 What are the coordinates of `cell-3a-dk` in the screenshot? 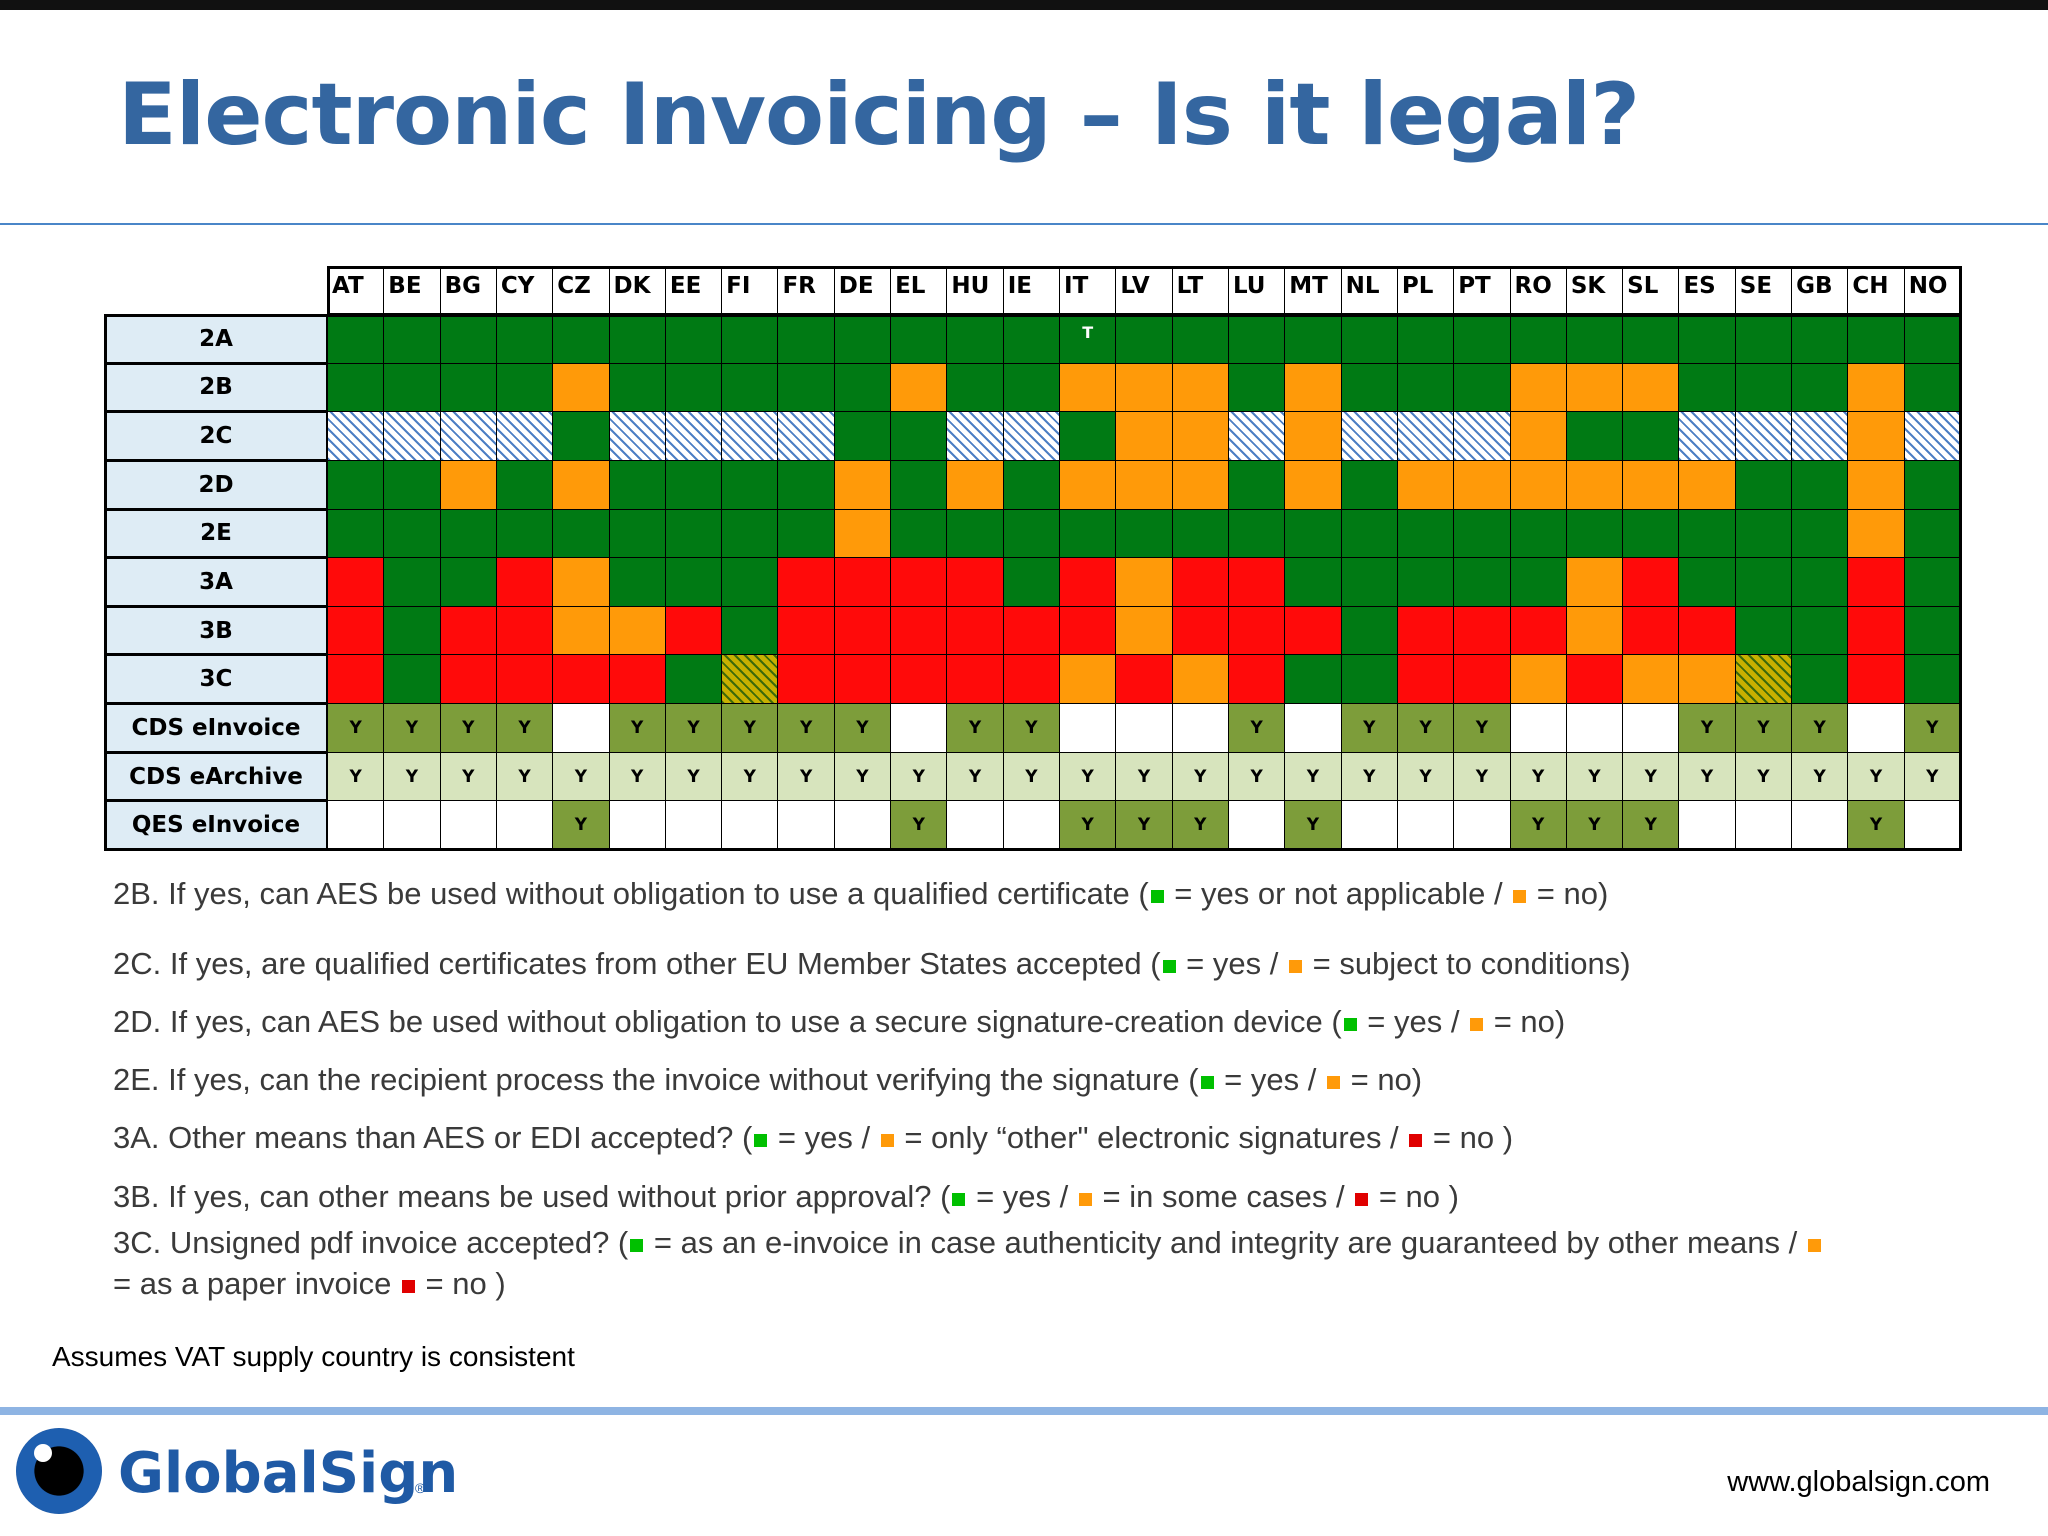 It's located at (637, 582).